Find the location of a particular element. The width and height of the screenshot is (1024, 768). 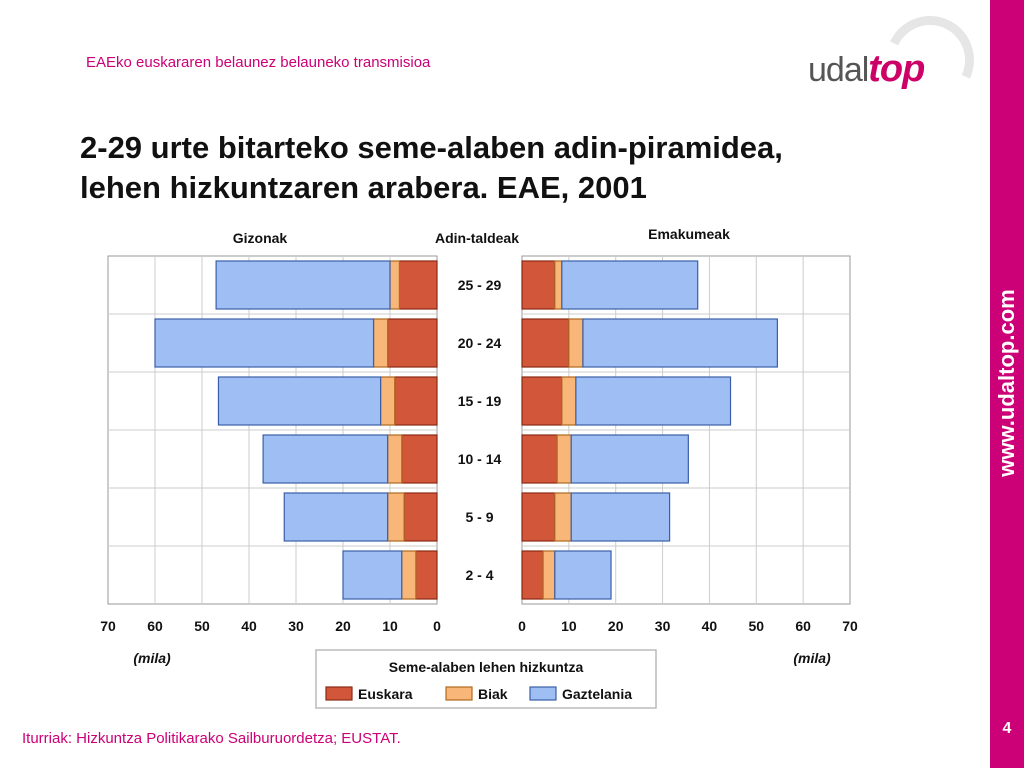

x-tick-right: 40 is located at coordinates (710, 626).